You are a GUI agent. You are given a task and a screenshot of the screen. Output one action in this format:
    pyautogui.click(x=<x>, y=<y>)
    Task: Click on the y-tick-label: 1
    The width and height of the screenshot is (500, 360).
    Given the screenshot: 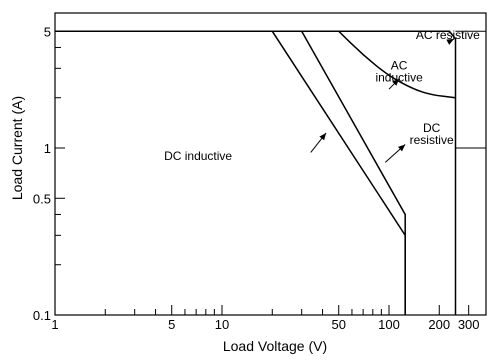 What is the action you would take?
    pyautogui.click(x=47, y=148)
    